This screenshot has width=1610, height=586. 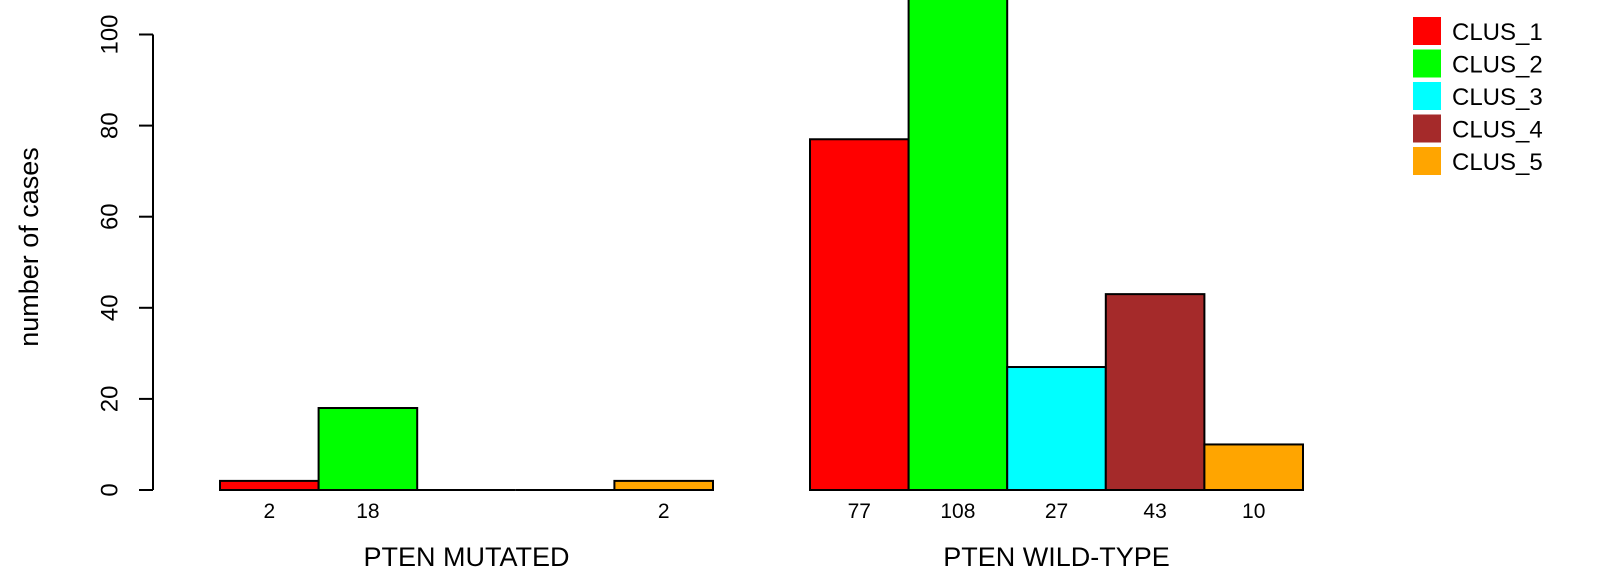 What do you see at coordinates (109, 489) in the screenshot?
I see `y-tick-label: 0` at bounding box center [109, 489].